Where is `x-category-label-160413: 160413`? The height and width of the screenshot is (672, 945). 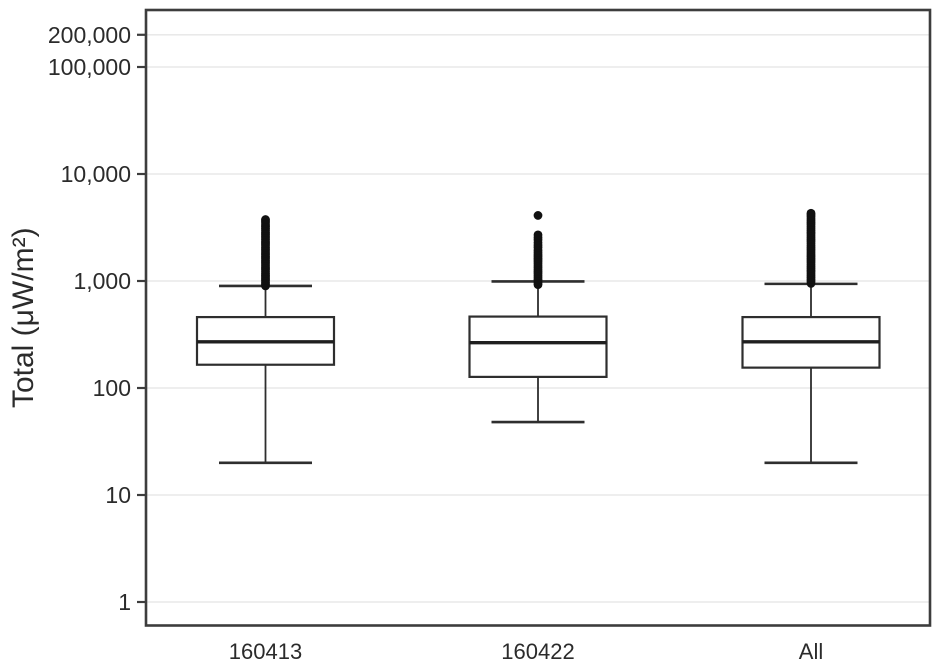
x-category-label-160413: 160413 is located at coordinates (265, 651).